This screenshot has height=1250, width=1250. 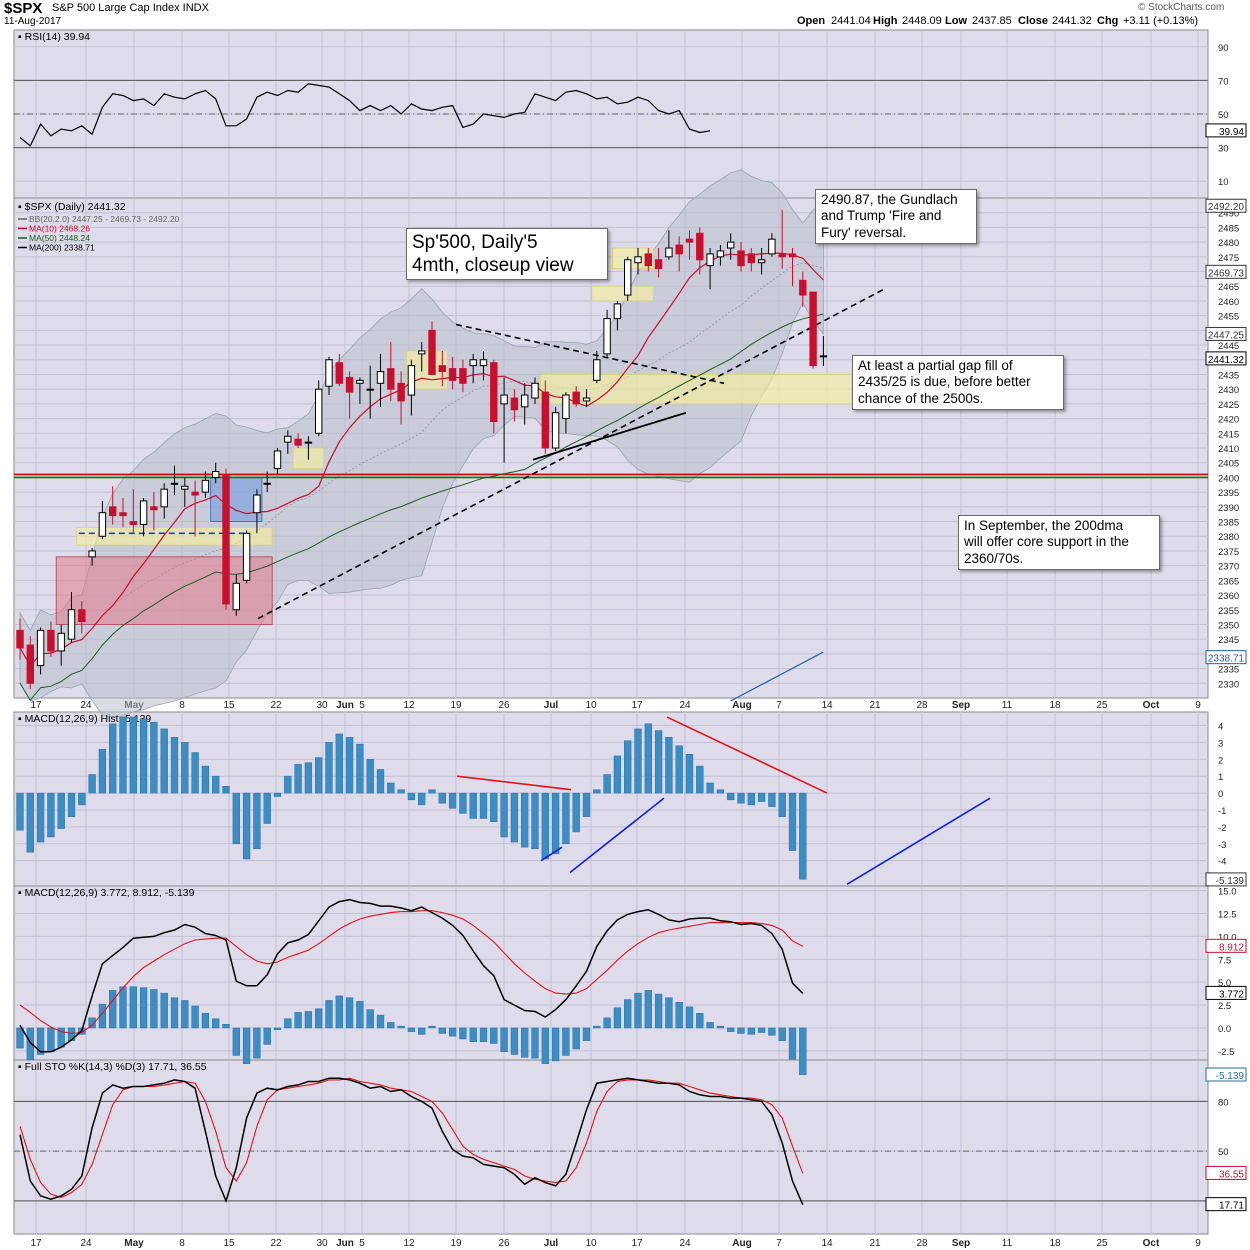 What do you see at coordinates (1223, 1152) in the screenshot?
I see `sto-tick-label: 50` at bounding box center [1223, 1152].